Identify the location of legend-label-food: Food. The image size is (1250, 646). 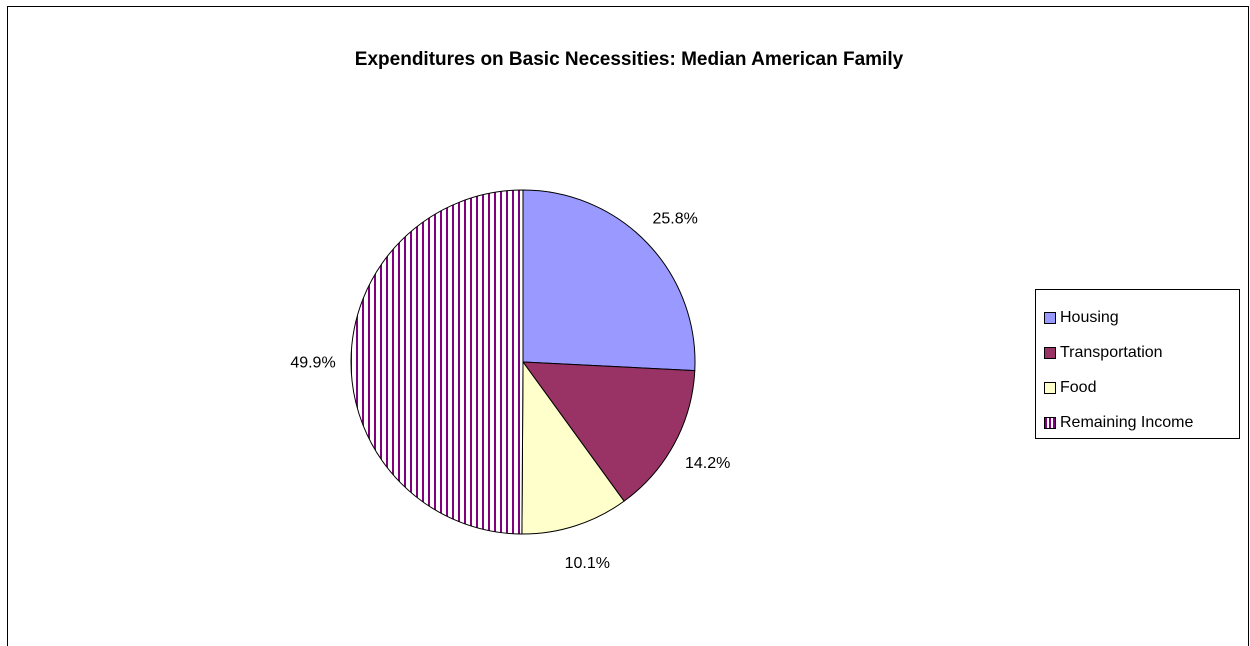
(1078, 387).